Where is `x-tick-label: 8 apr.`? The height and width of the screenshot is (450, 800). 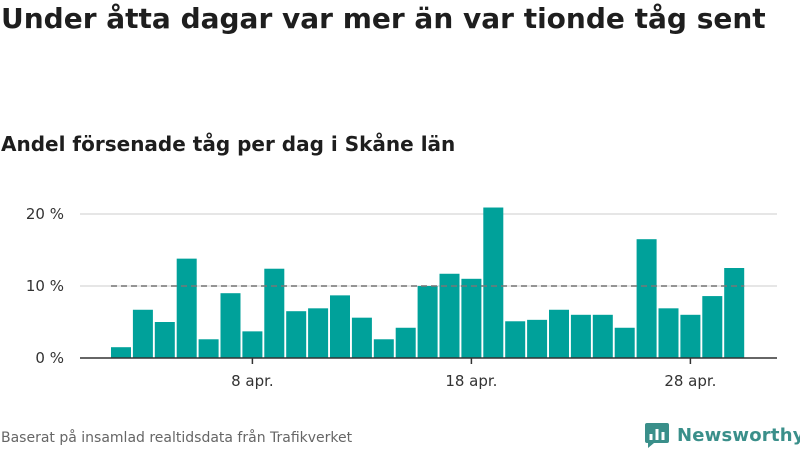 x-tick-label: 8 apr. is located at coordinates (252, 381).